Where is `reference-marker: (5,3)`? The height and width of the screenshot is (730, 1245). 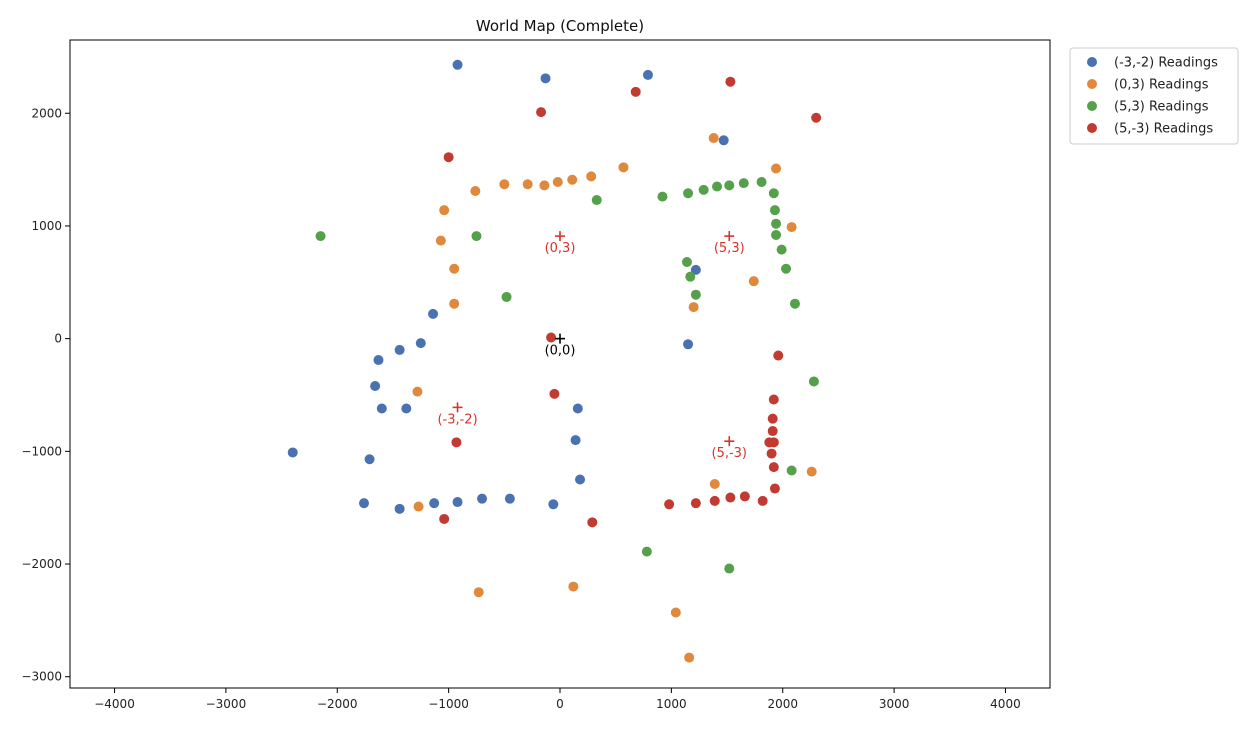
reference-marker: (5,3) is located at coordinates (729, 243).